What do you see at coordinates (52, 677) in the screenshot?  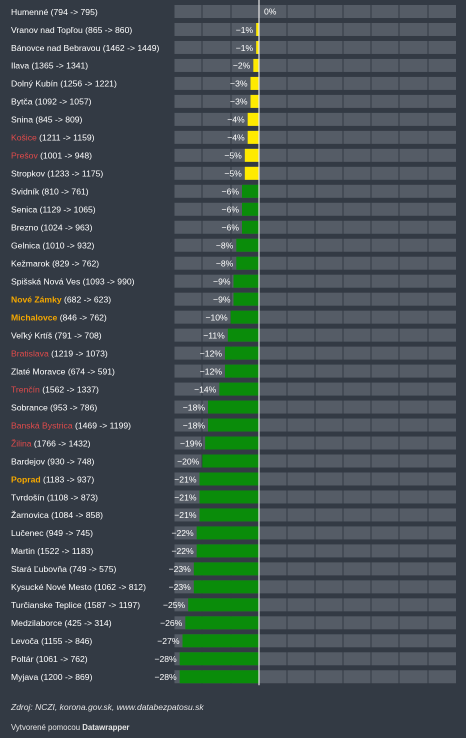 I see `category-label: Myjava (1200 -> 869)` at bounding box center [52, 677].